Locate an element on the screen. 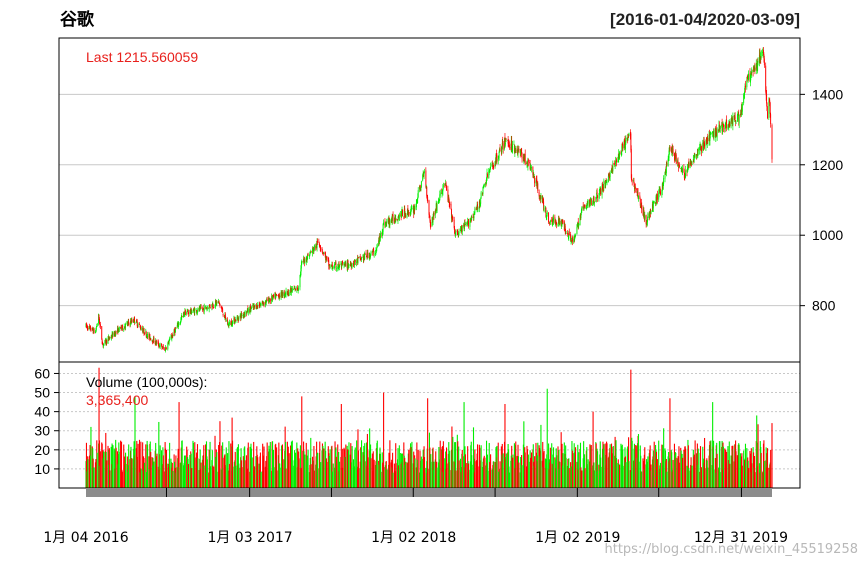 The height and width of the screenshot is (566, 865). price-y-tick-label: 1200 is located at coordinates (827, 165).